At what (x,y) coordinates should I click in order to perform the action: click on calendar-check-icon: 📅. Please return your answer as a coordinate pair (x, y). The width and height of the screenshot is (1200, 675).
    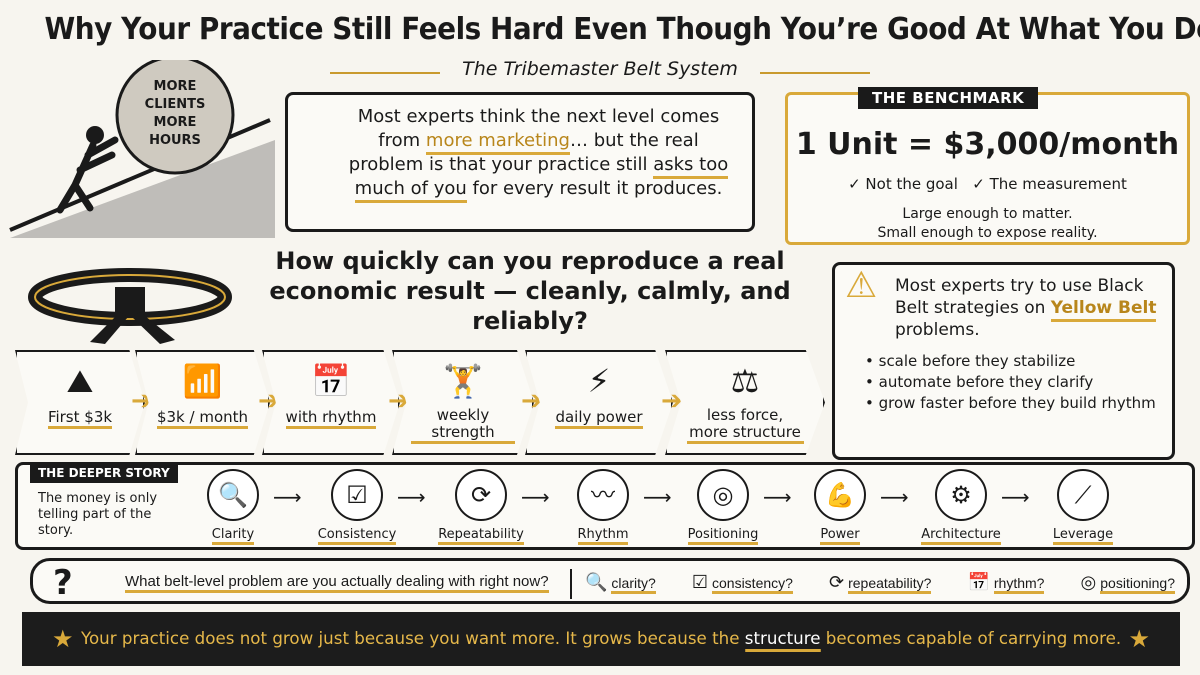
    Looking at the image, I should click on (331, 381).